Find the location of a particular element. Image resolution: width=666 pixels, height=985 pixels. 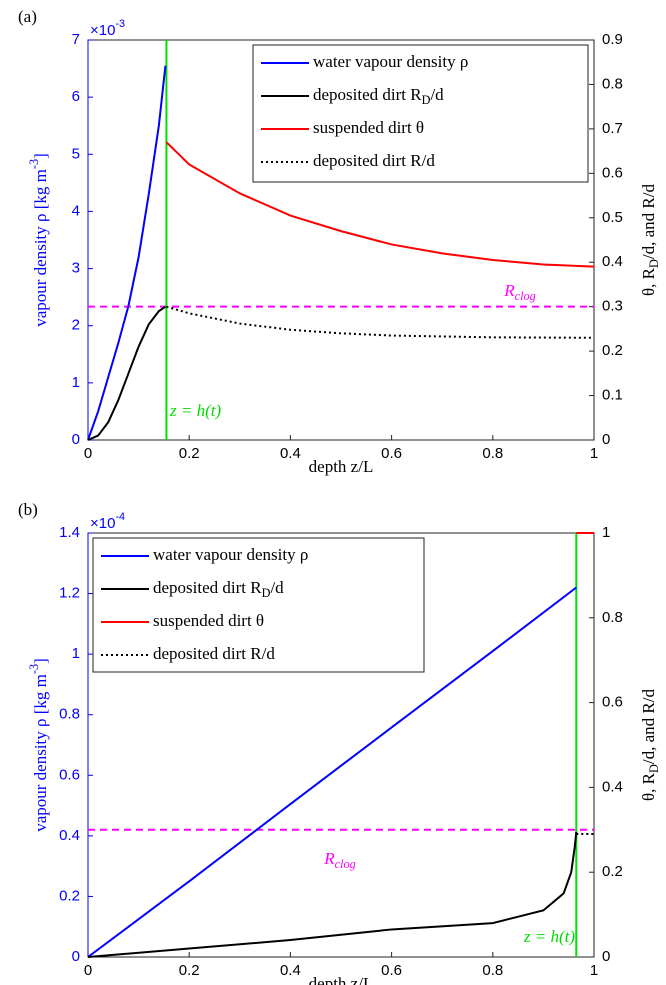

y2-tick-label: 0.5 is located at coordinates (612, 217).